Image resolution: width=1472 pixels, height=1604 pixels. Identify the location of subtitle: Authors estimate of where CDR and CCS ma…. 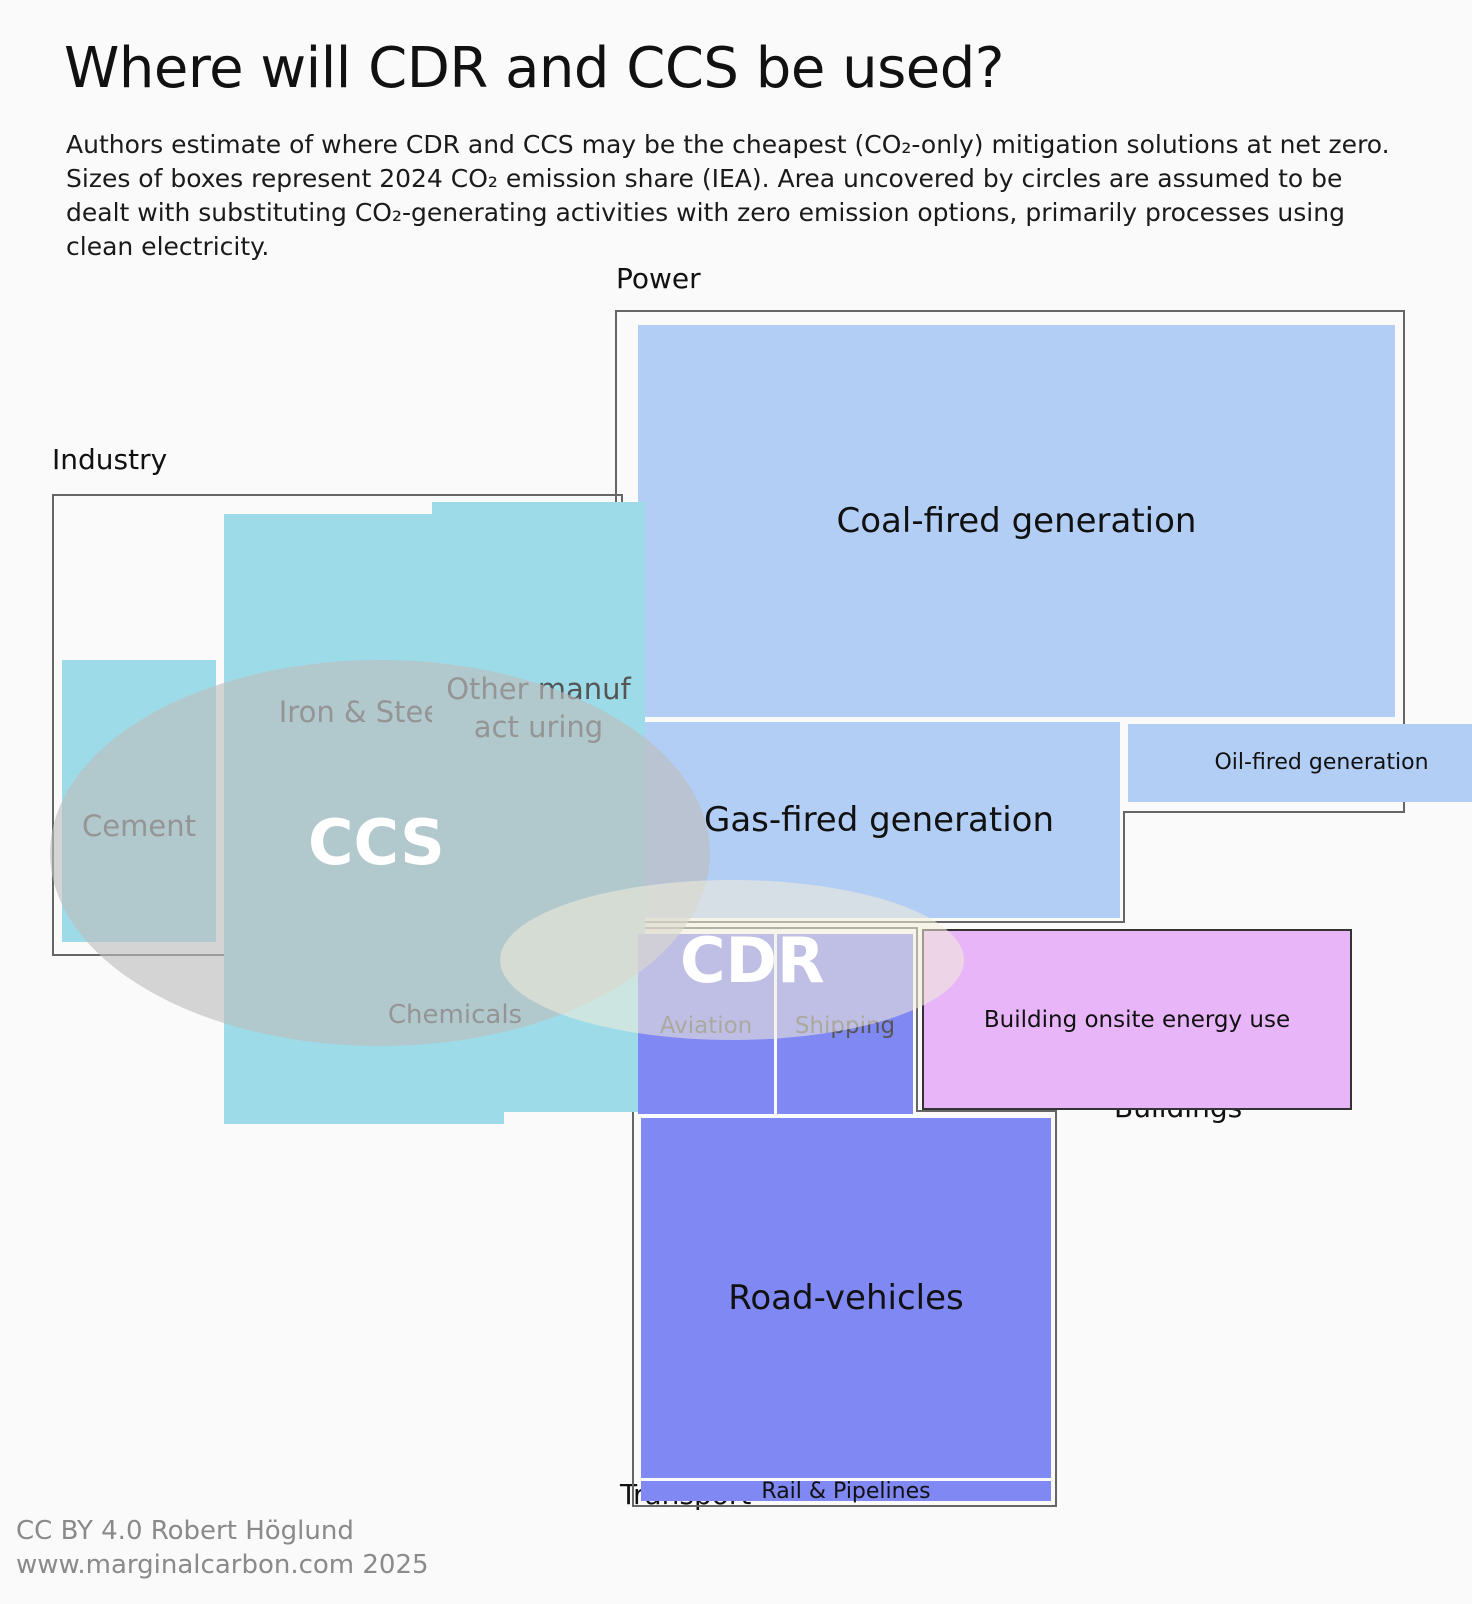
(728, 195).